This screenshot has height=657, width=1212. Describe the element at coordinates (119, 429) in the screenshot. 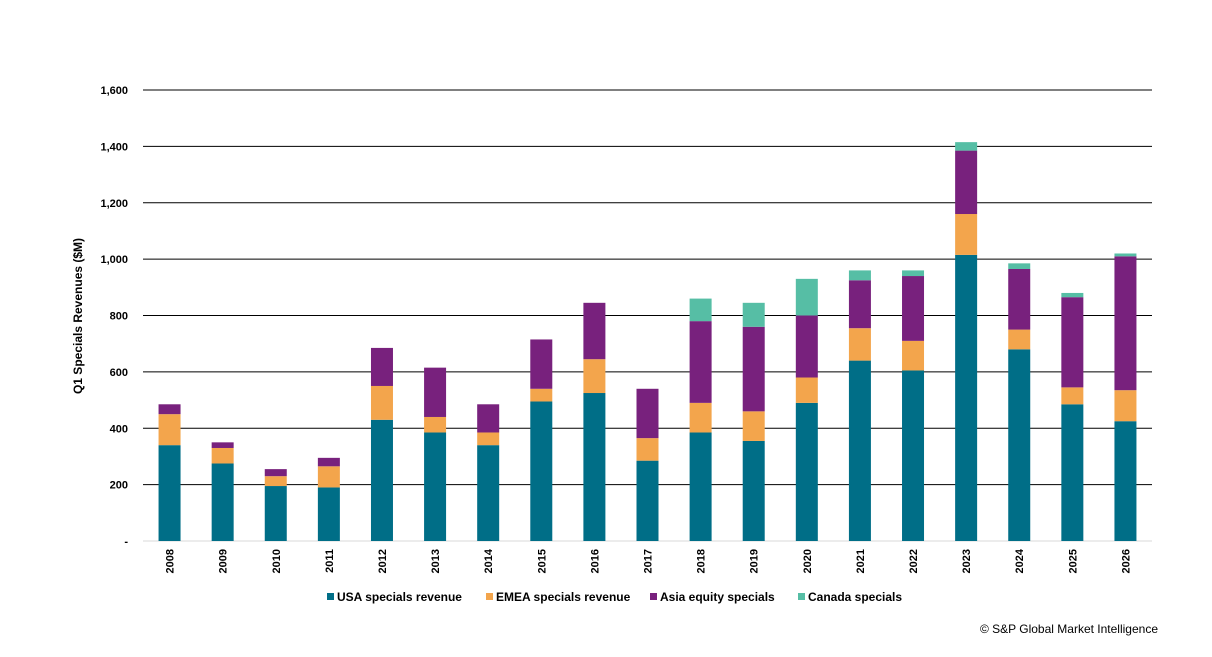

I see `y-tick-label: 400` at that location.